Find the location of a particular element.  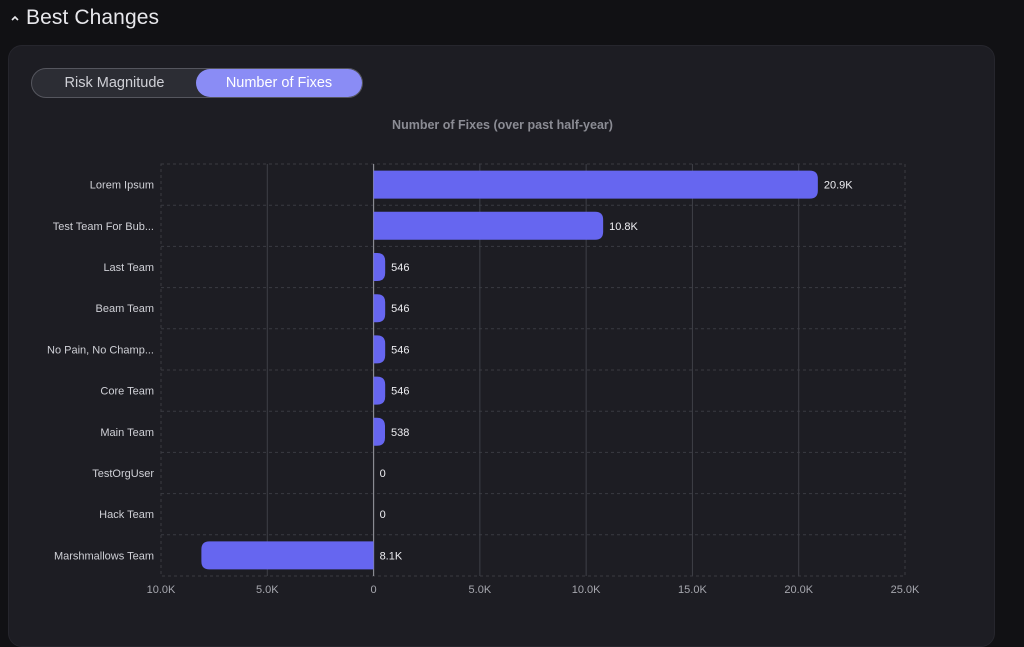

category-label: TestOrgUser is located at coordinates (123, 474).